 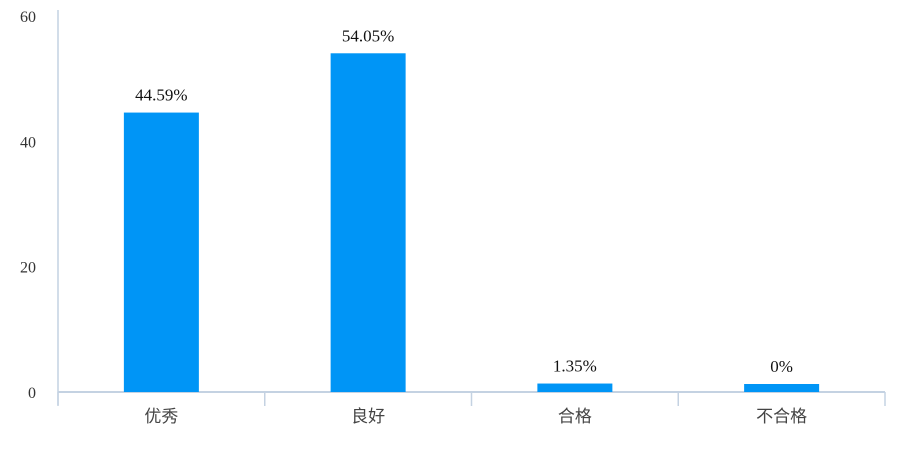 What do you see at coordinates (368, 35) in the screenshot?
I see `data-label: 54.05%` at bounding box center [368, 35].